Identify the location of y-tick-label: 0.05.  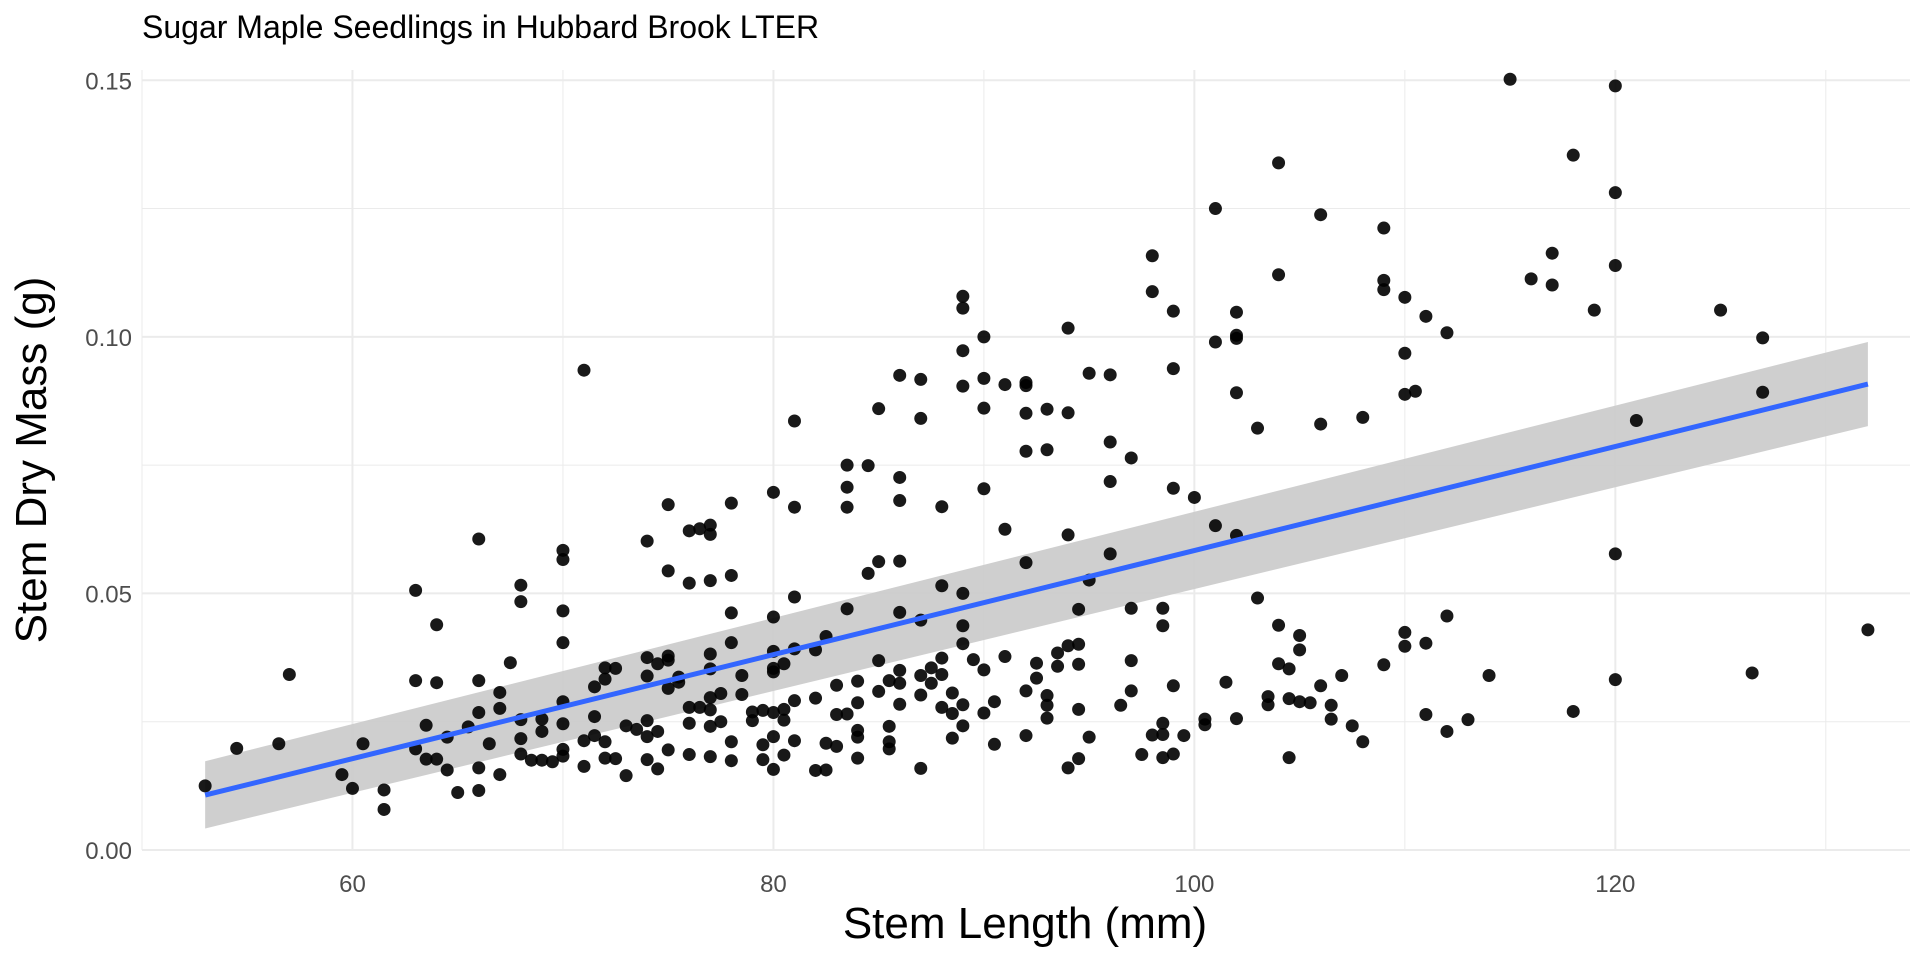
(108, 594).